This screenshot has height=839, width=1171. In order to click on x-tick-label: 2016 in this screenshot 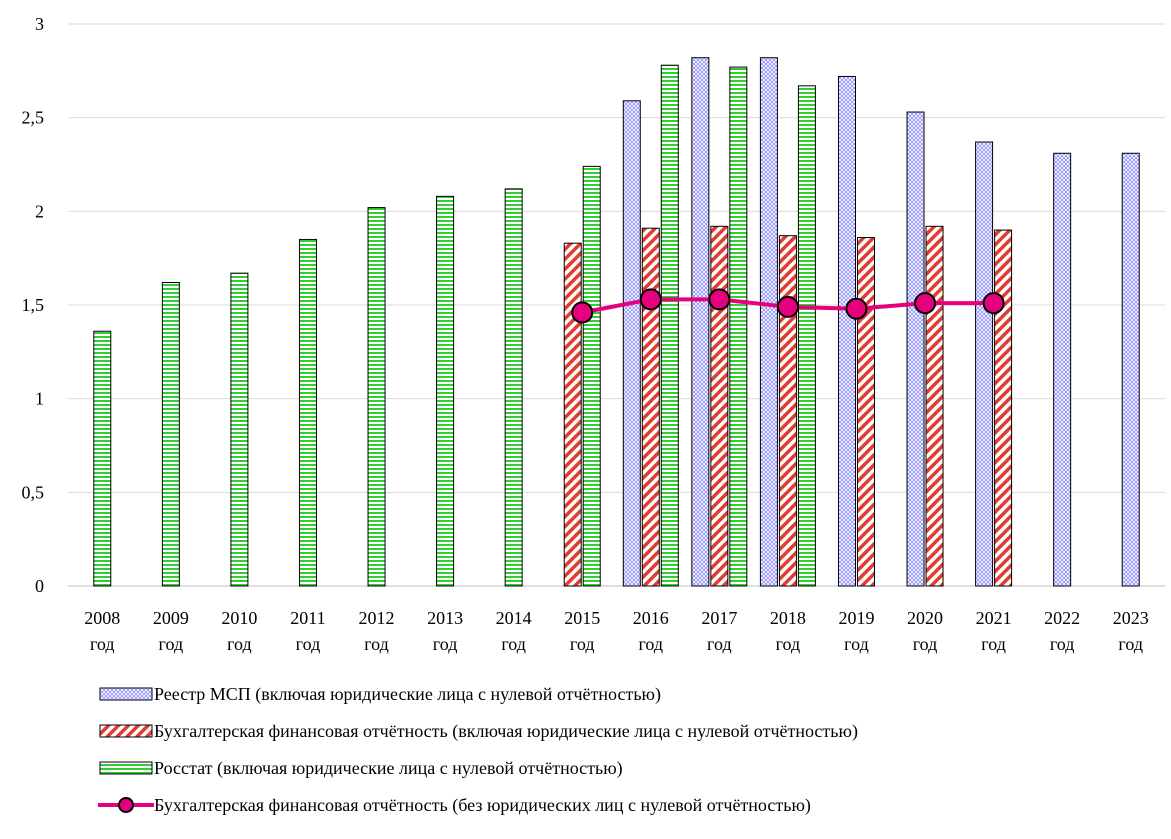, I will do `click(651, 618)`.